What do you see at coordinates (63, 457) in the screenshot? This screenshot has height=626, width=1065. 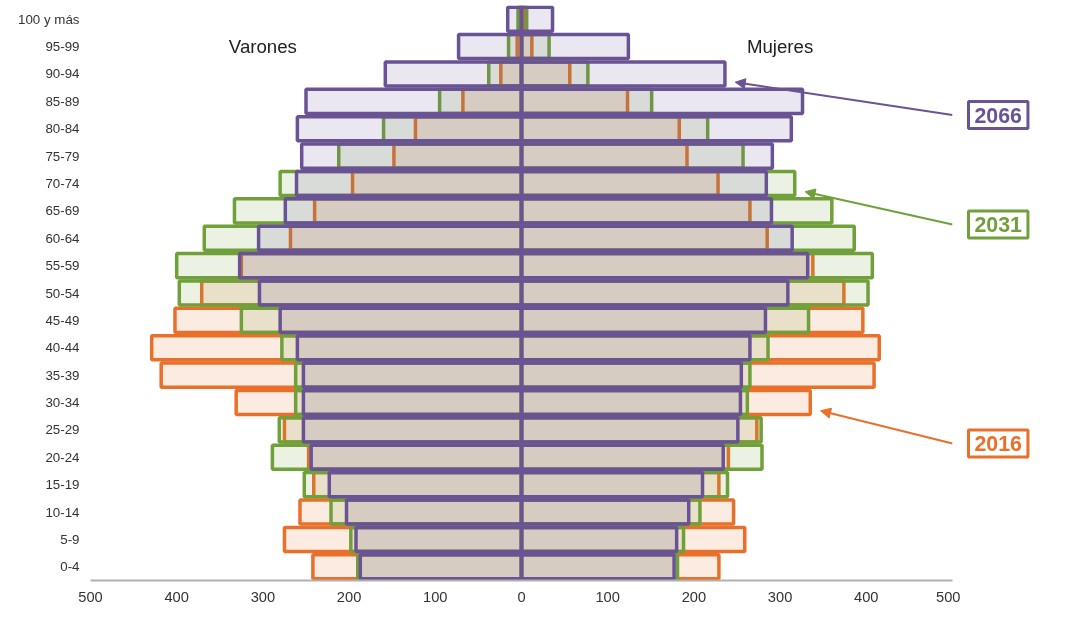 I see `y-tick-label: 20-24` at bounding box center [63, 457].